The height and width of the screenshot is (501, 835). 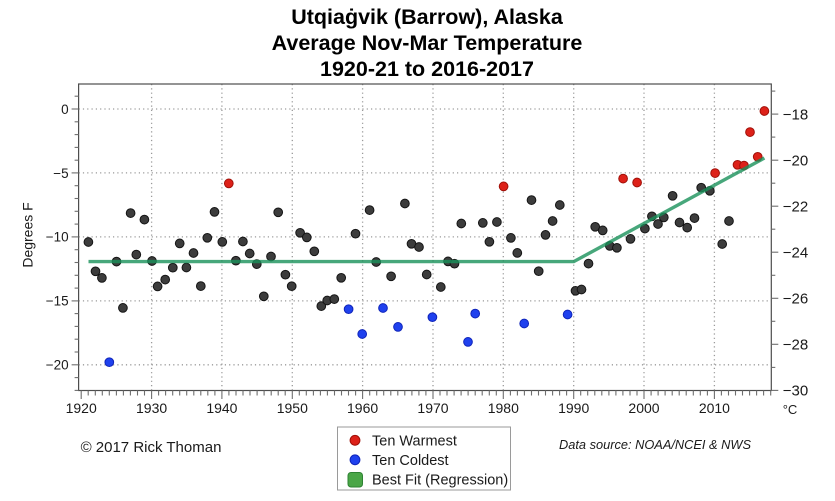 I want to click on svg-text: Data source: NOAA/NCEI & NWS, so click(x=655, y=444).